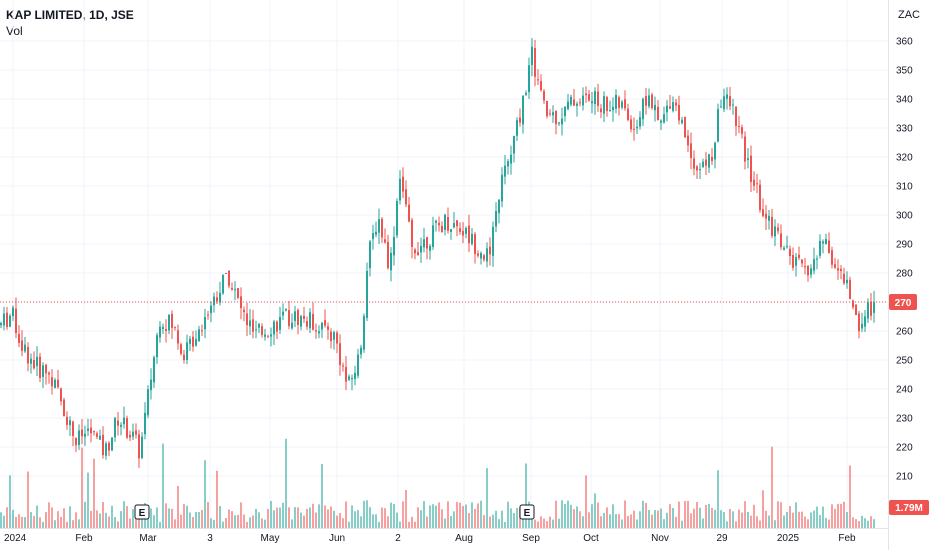 The height and width of the screenshot is (550, 932). I want to click on symbol-title: KAP LIMITED, 1D, JSE, so click(70, 15).